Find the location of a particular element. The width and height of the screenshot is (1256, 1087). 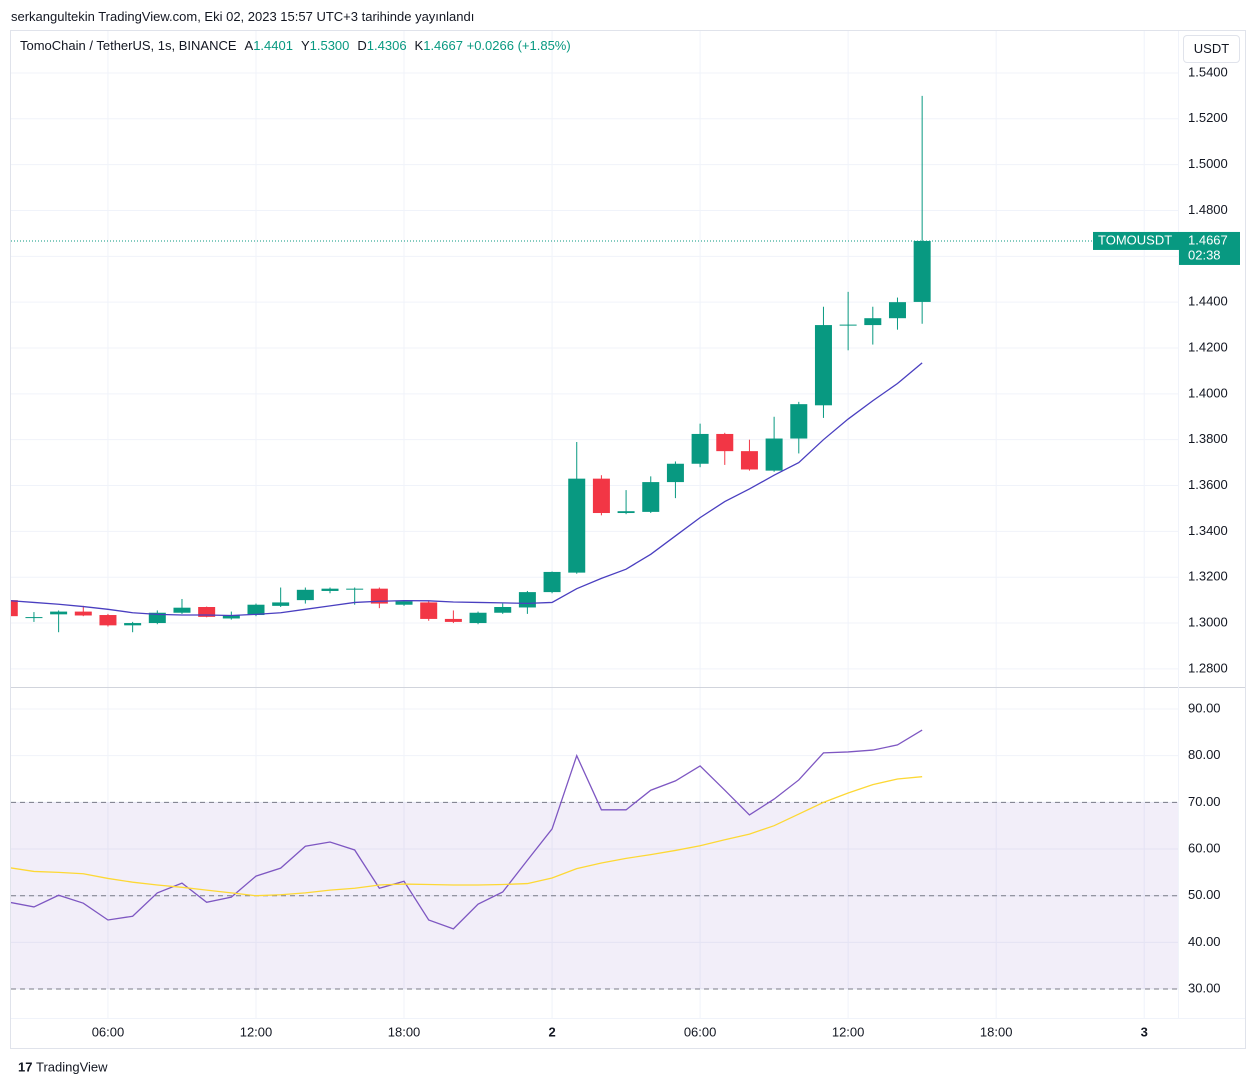

ohlc-value: 1.4306 is located at coordinates (386, 45).